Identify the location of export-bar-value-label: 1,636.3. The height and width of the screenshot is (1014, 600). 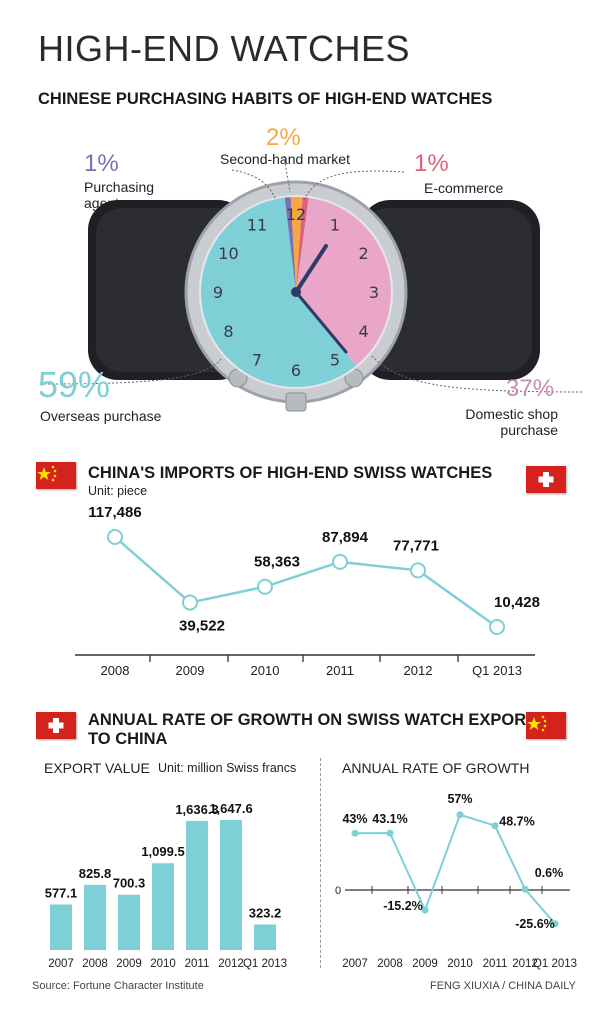
(196, 809).